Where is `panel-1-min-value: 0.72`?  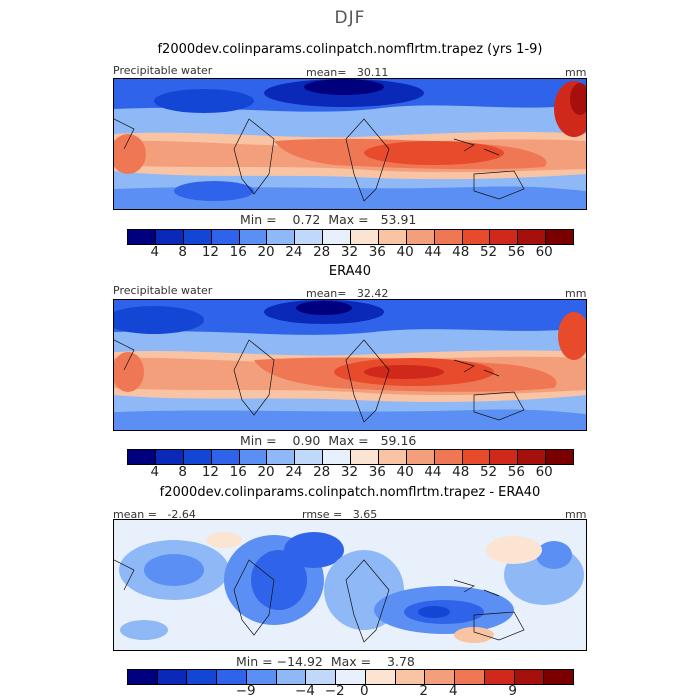 panel-1-min-value: 0.72 is located at coordinates (306, 219).